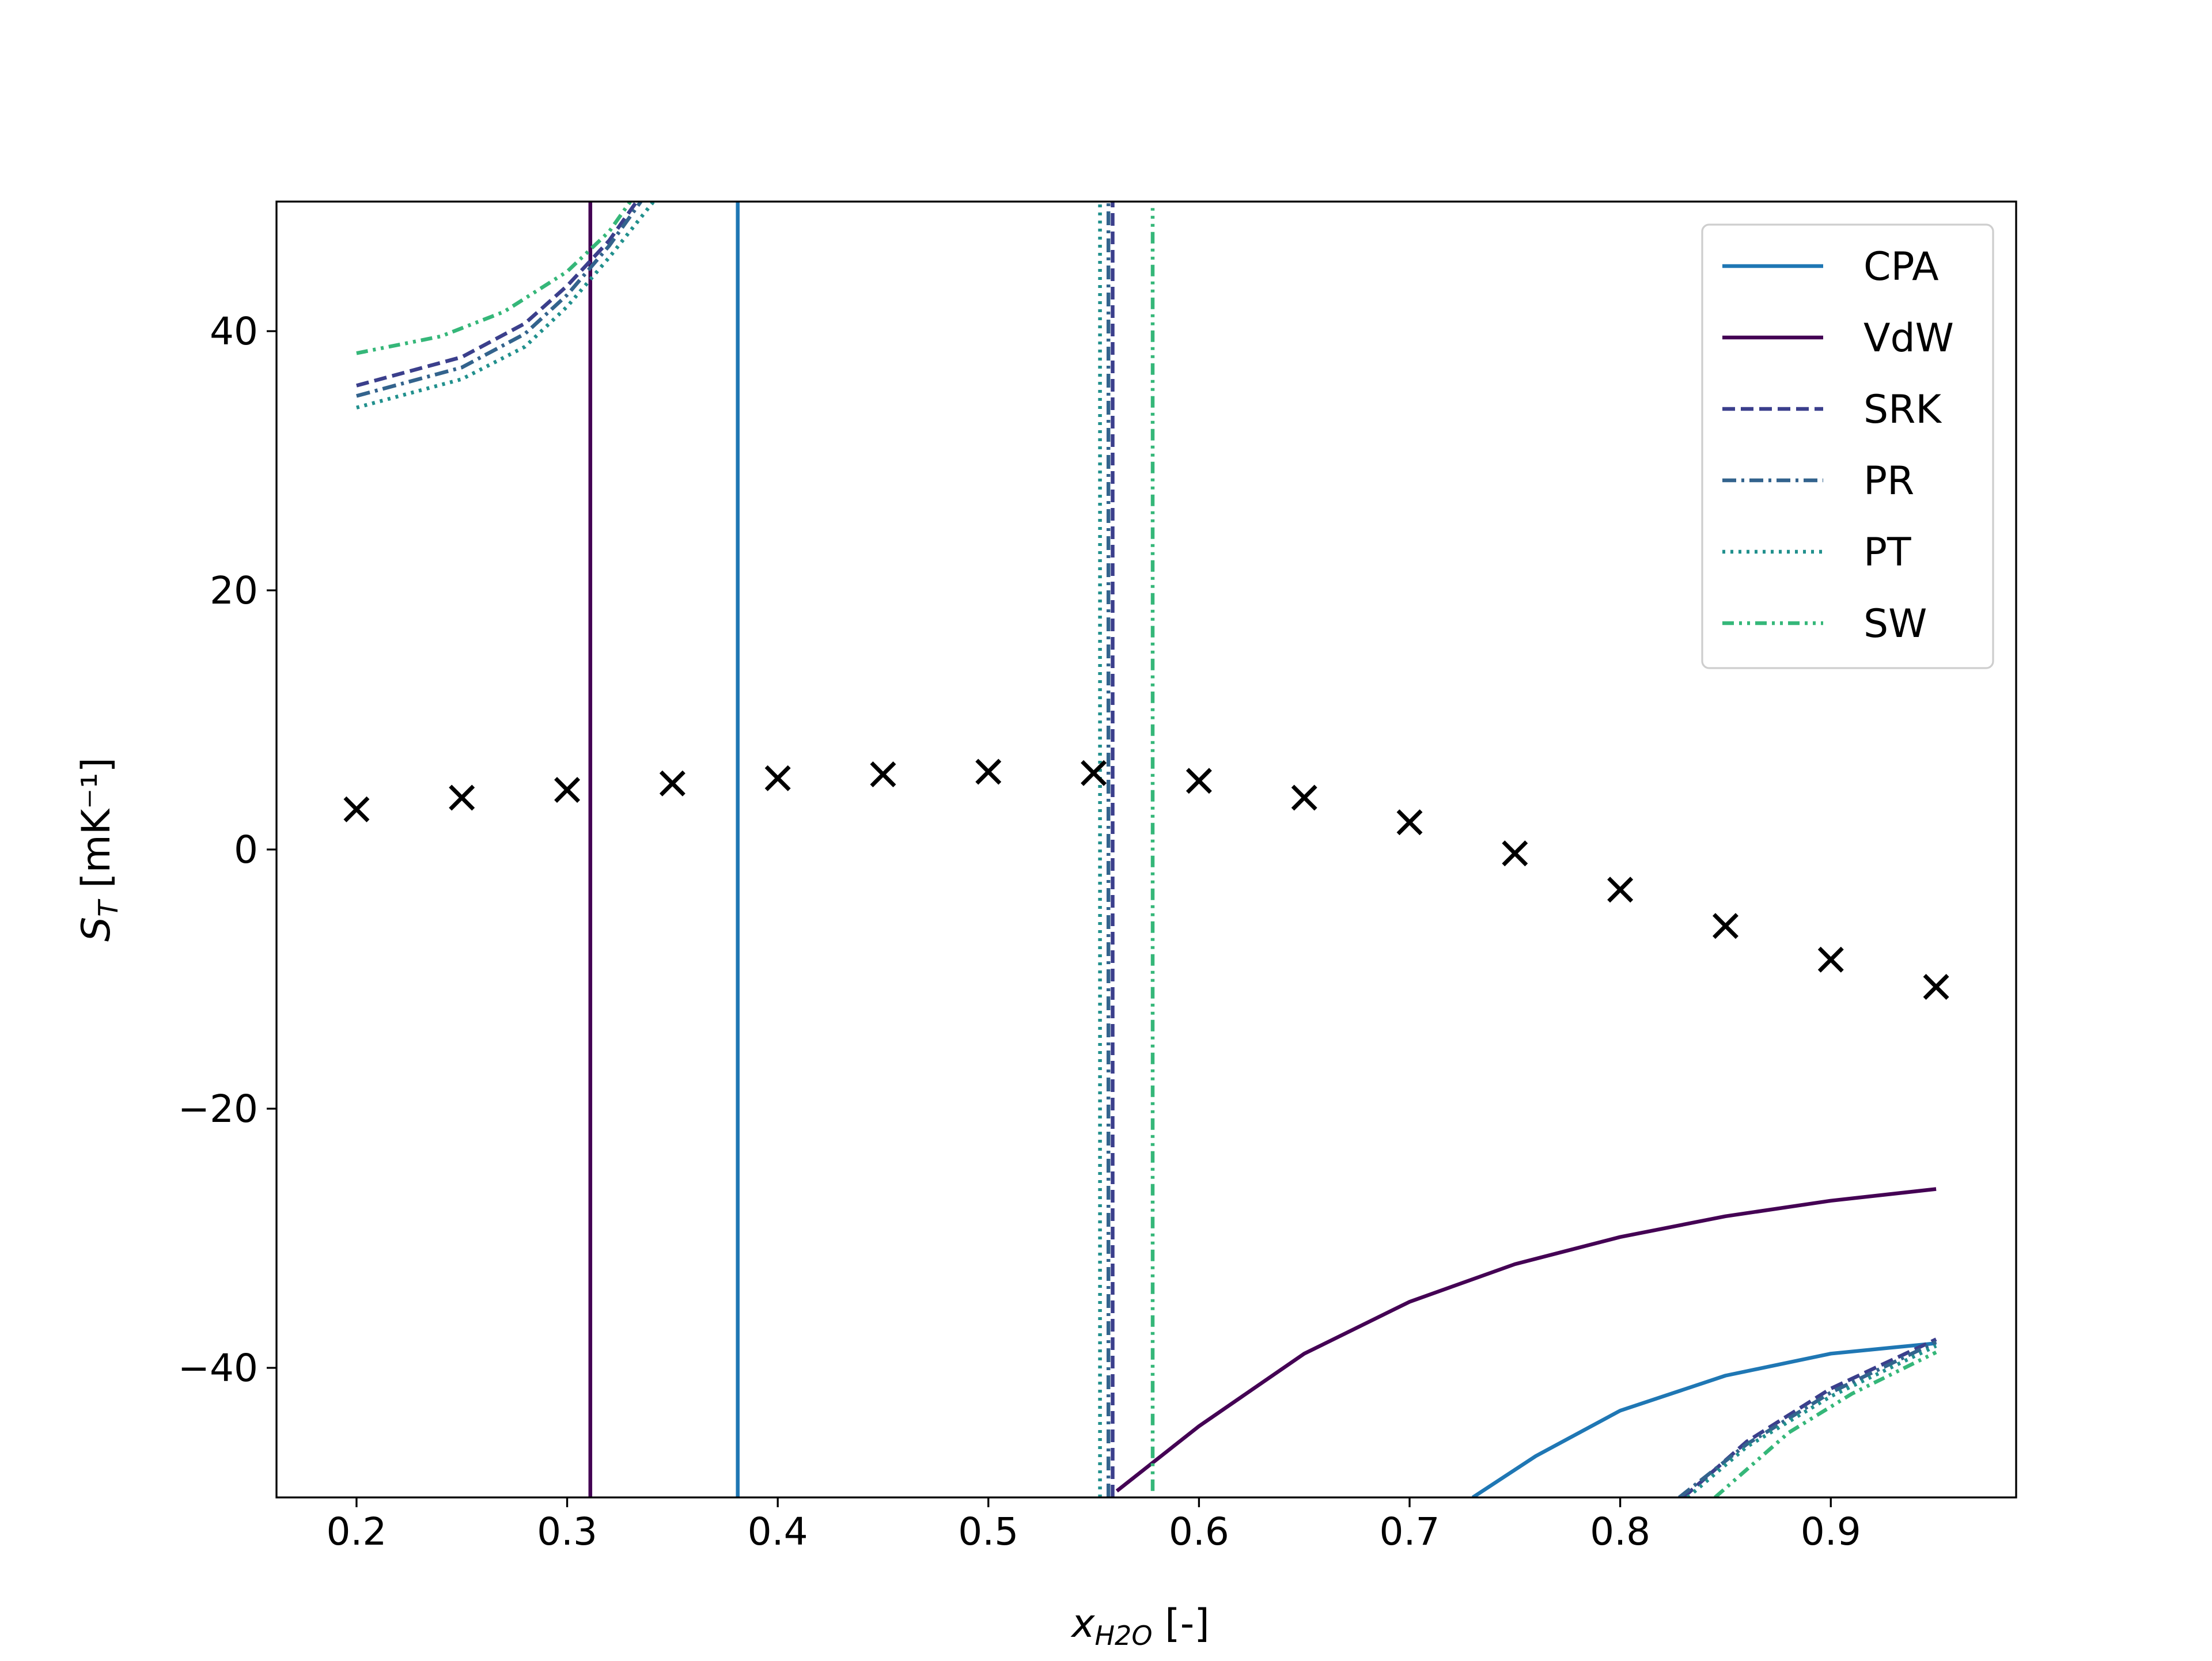  I want to click on legend-label: PT, so click(1887, 552).